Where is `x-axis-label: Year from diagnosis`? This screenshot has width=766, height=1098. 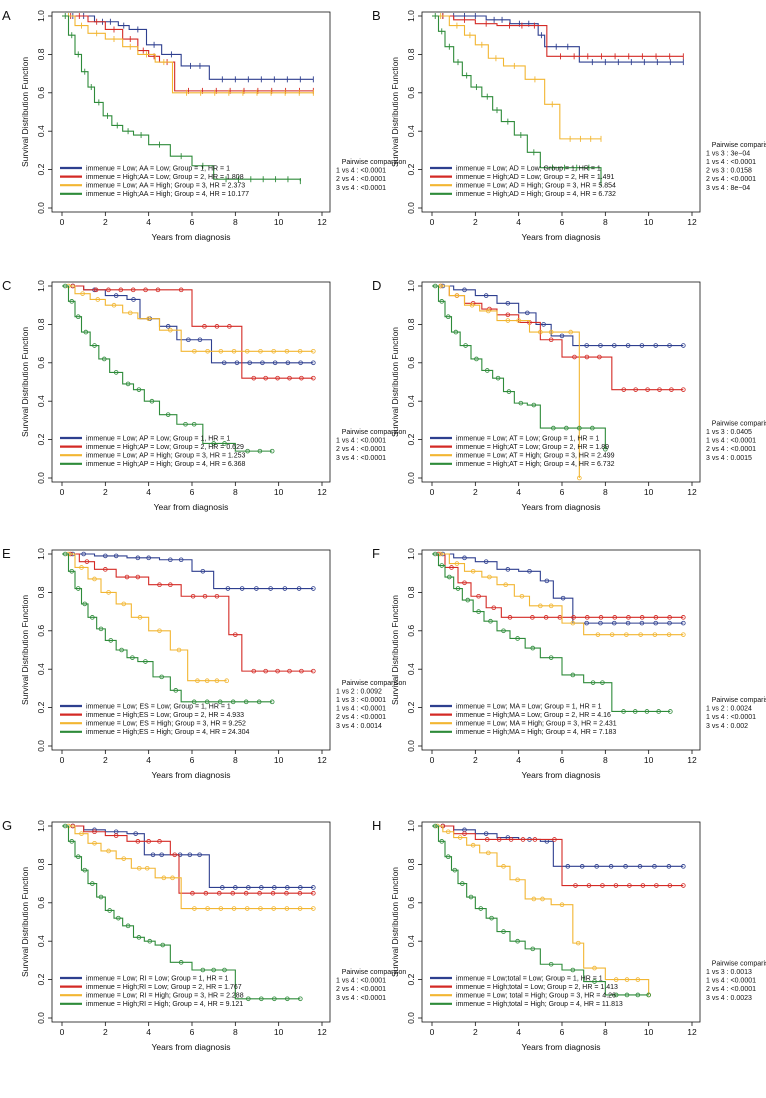 x-axis-label: Year from diagnosis is located at coordinates (191, 507).